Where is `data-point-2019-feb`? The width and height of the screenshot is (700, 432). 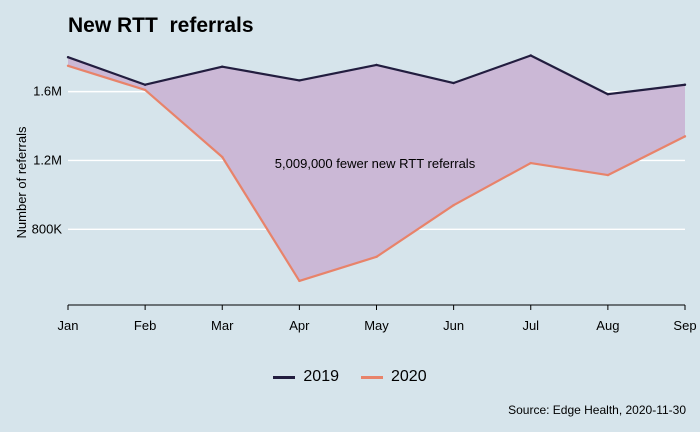
data-point-2019-feb is located at coordinates (145, 84).